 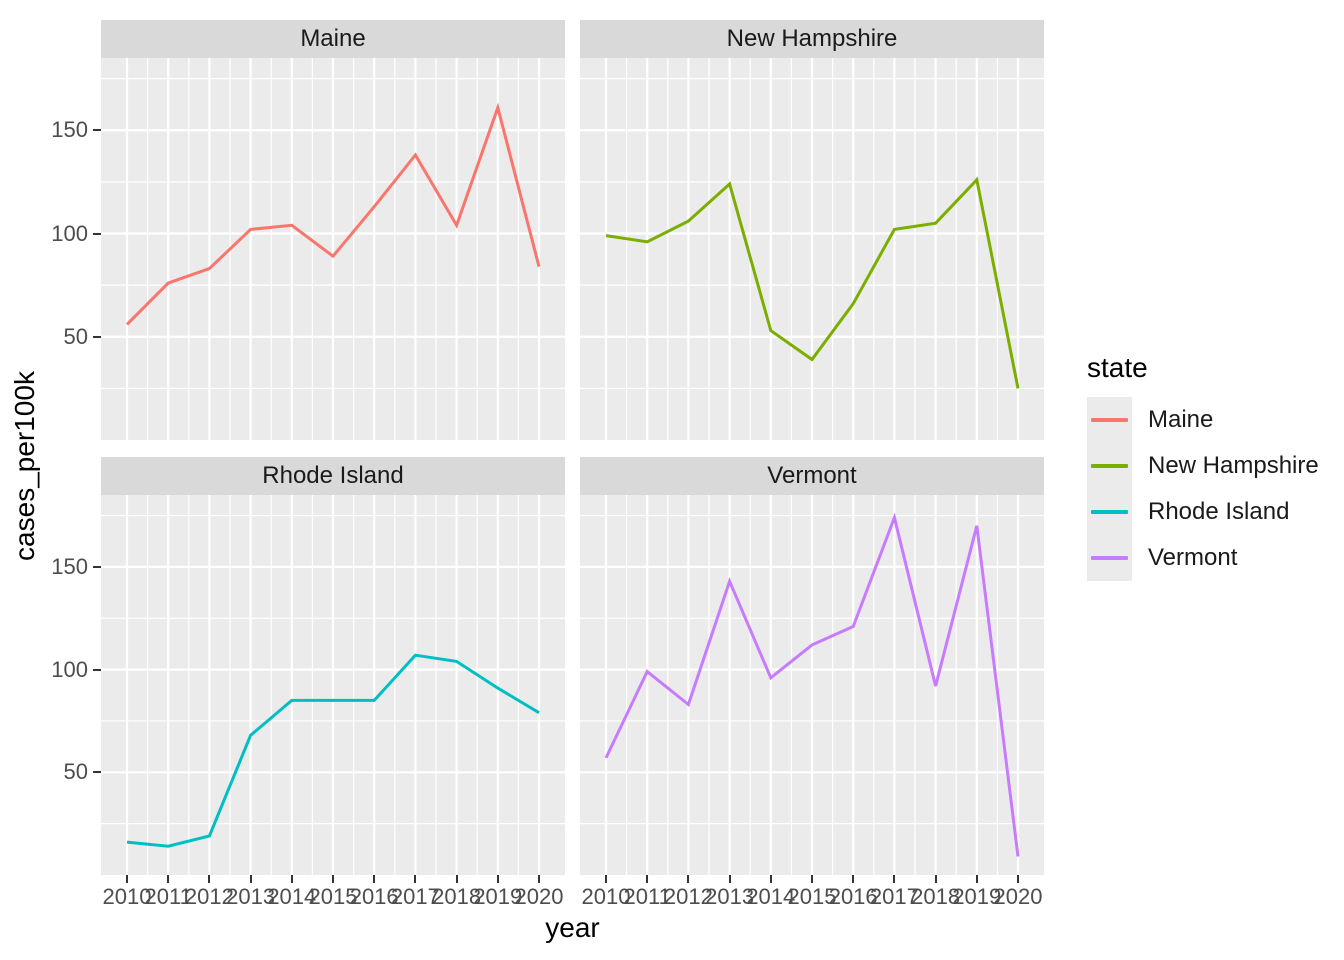 I want to click on panel-rhode-island, so click(x=333, y=685).